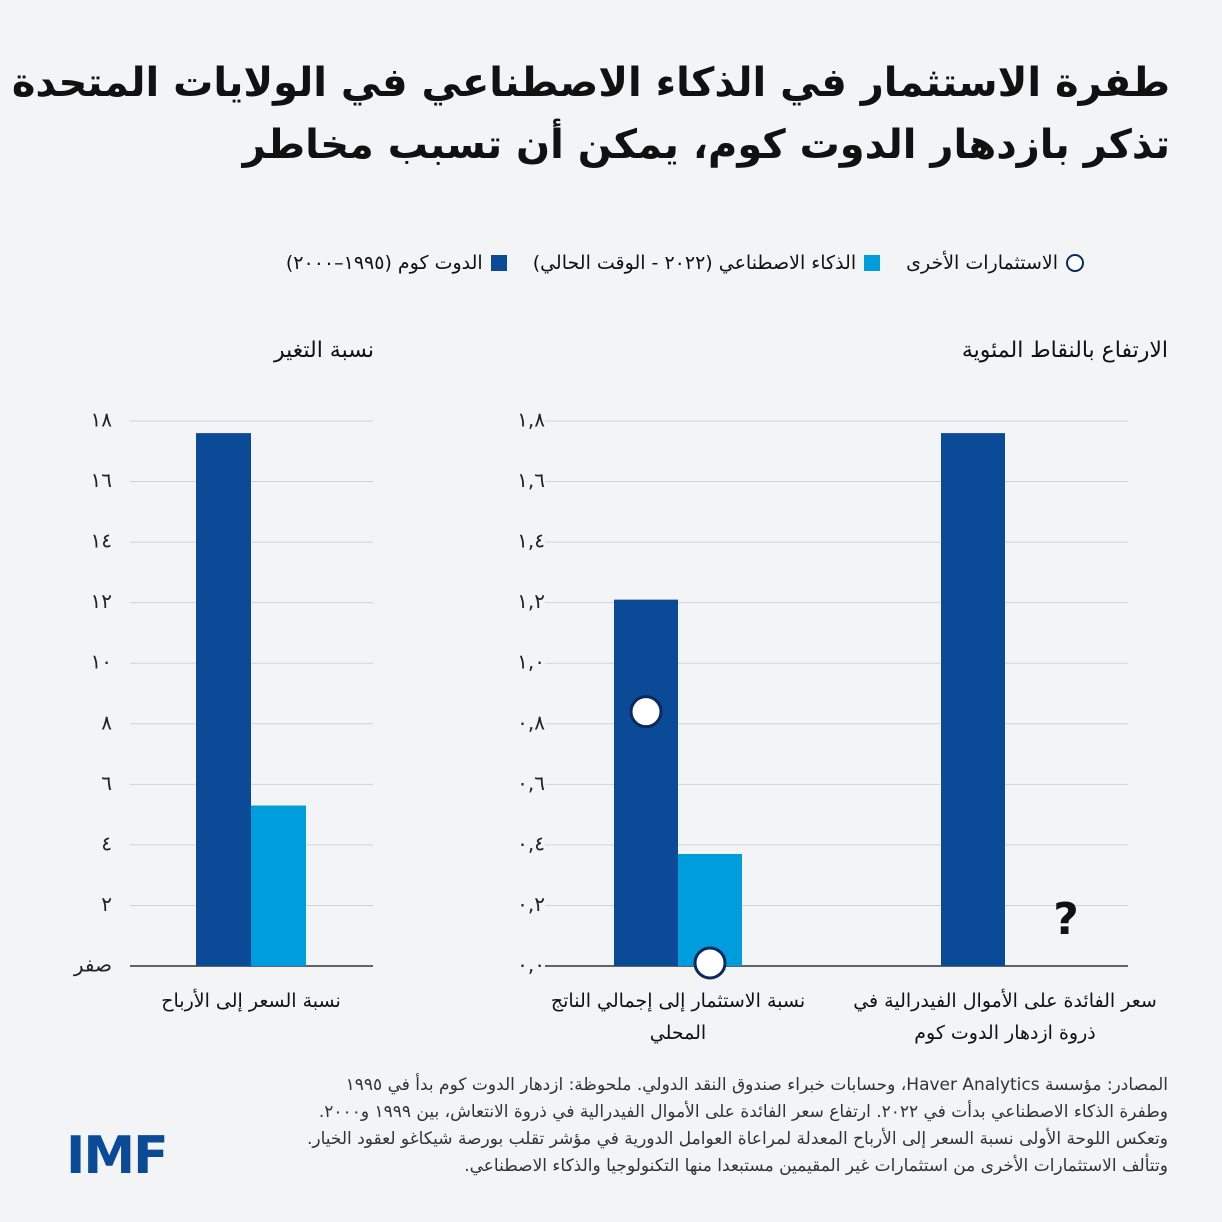 This screenshot has height=1222, width=1222. What do you see at coordinates (102, 420) in the screenshot?
I see `y-tick-label: ١٨` at bounding box center [102, 420].